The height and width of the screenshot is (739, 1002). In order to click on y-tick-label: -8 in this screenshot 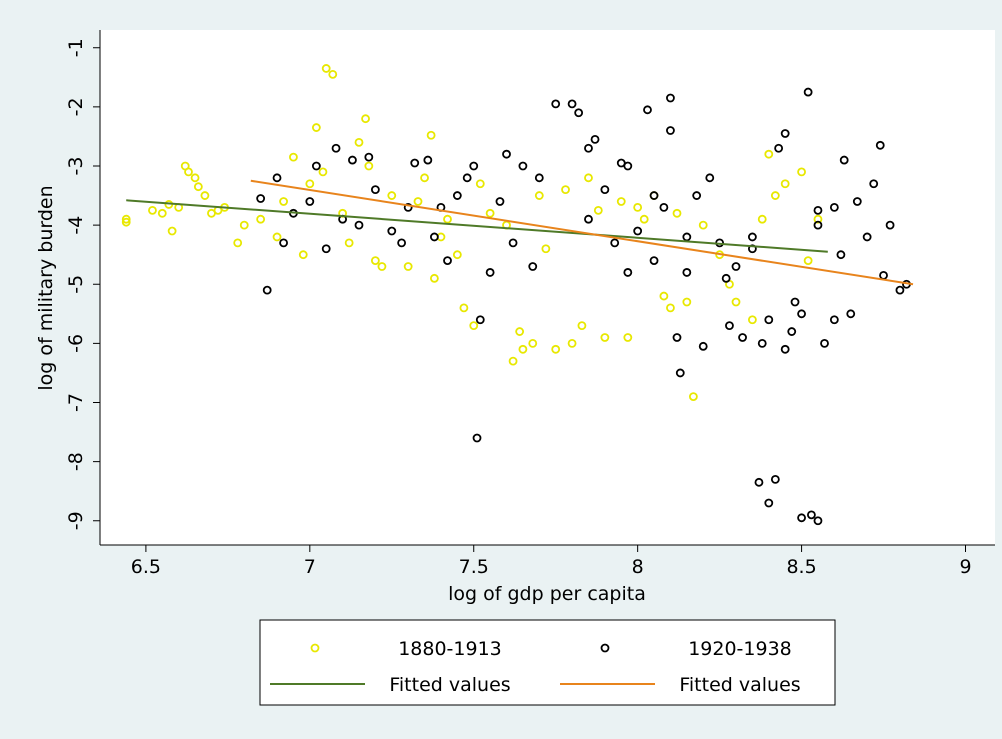, I will do `click(76, 461)`.